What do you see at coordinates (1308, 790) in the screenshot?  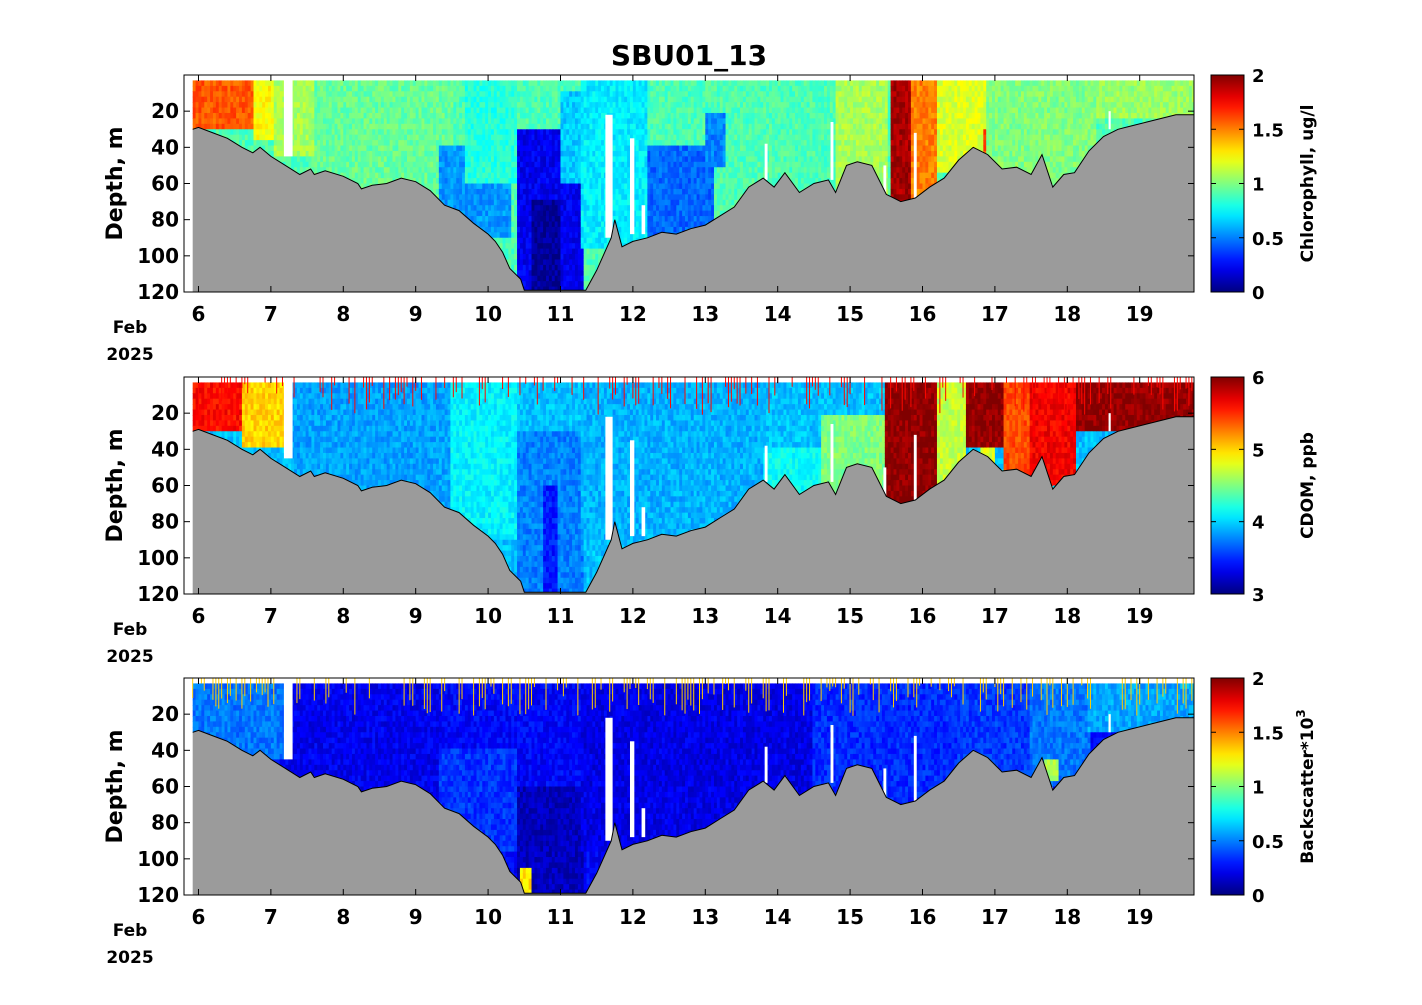 I see `colorbar-label-text: Backscatter*10` at bounding box center [1308, 790].